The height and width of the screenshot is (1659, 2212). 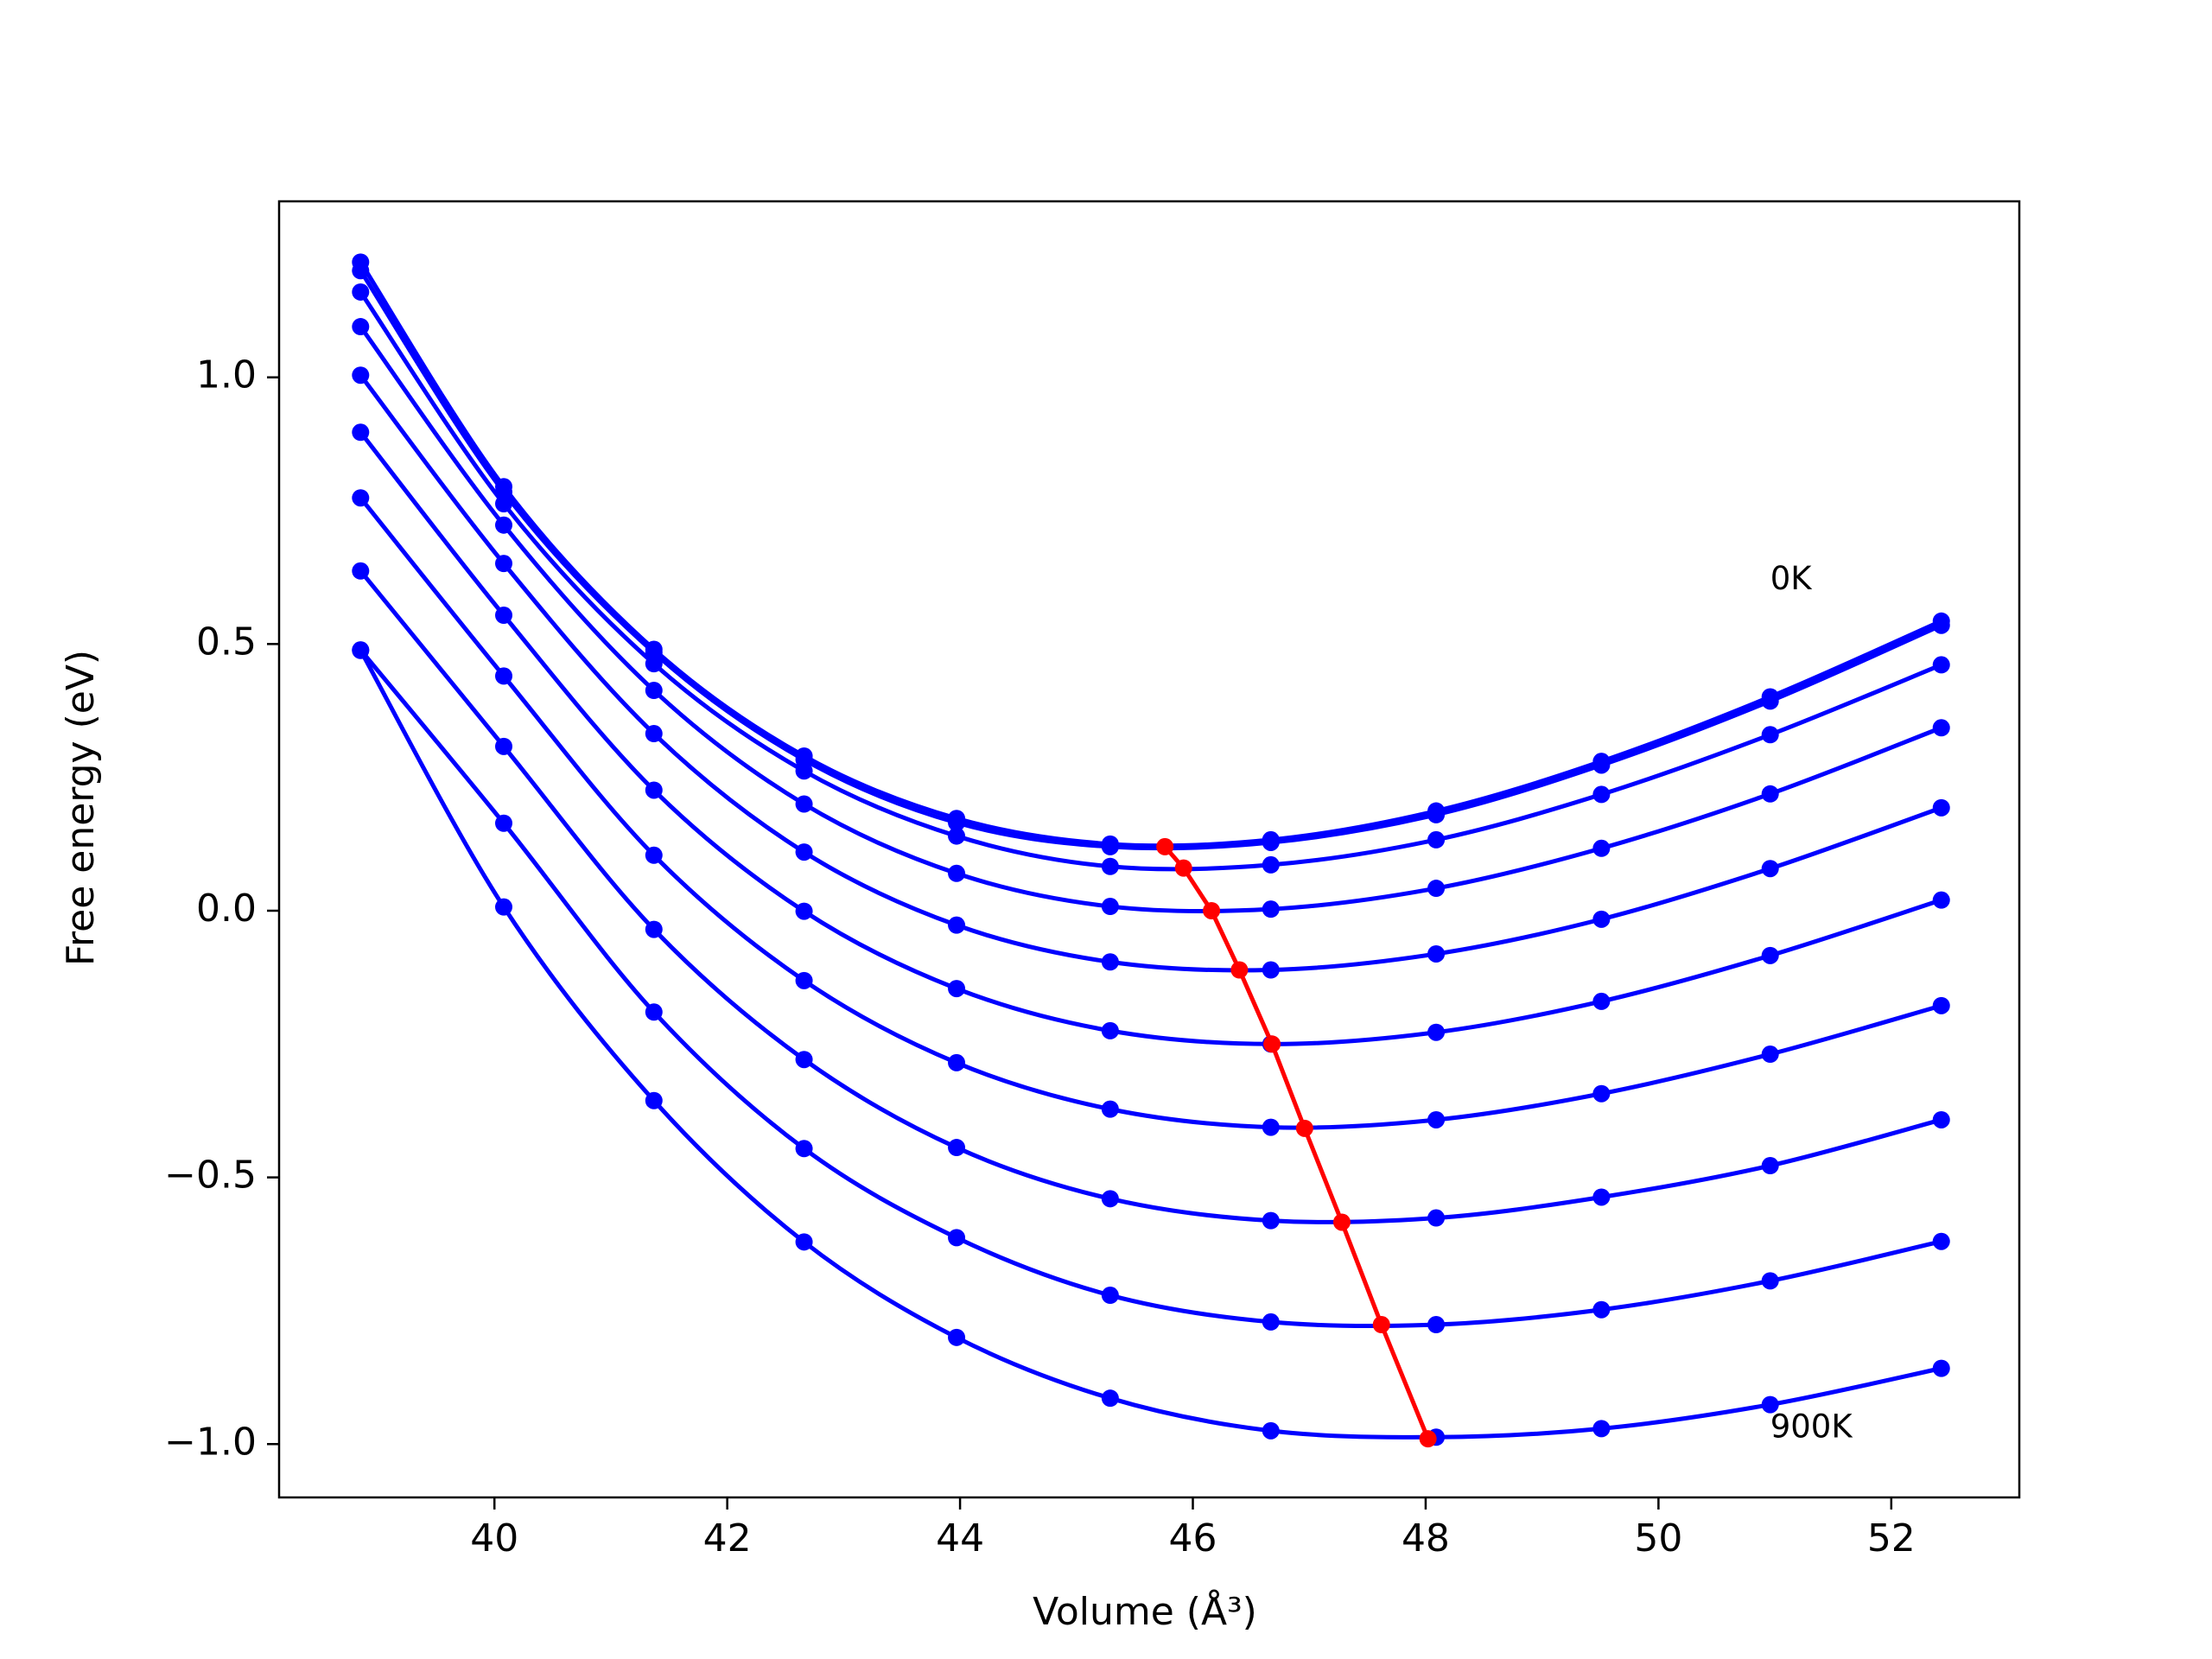 I want to click on x-tick-label: 52, so click(x=1891, y=1538).